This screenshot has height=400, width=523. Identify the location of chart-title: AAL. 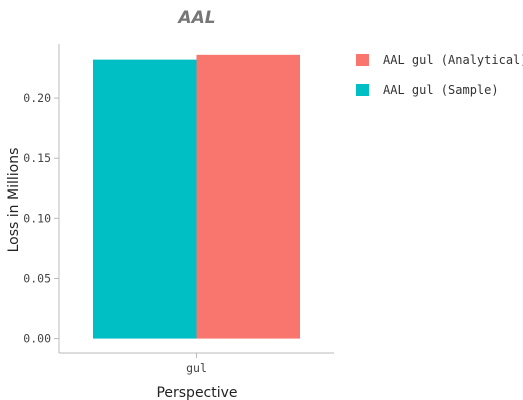
(195, 18).